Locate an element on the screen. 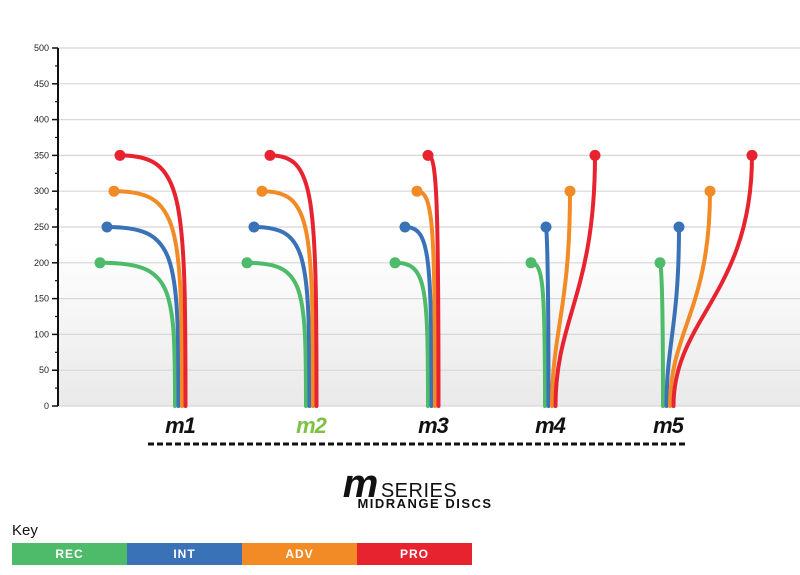  y-tick-label: 50 is located at coordinates (44, 370).